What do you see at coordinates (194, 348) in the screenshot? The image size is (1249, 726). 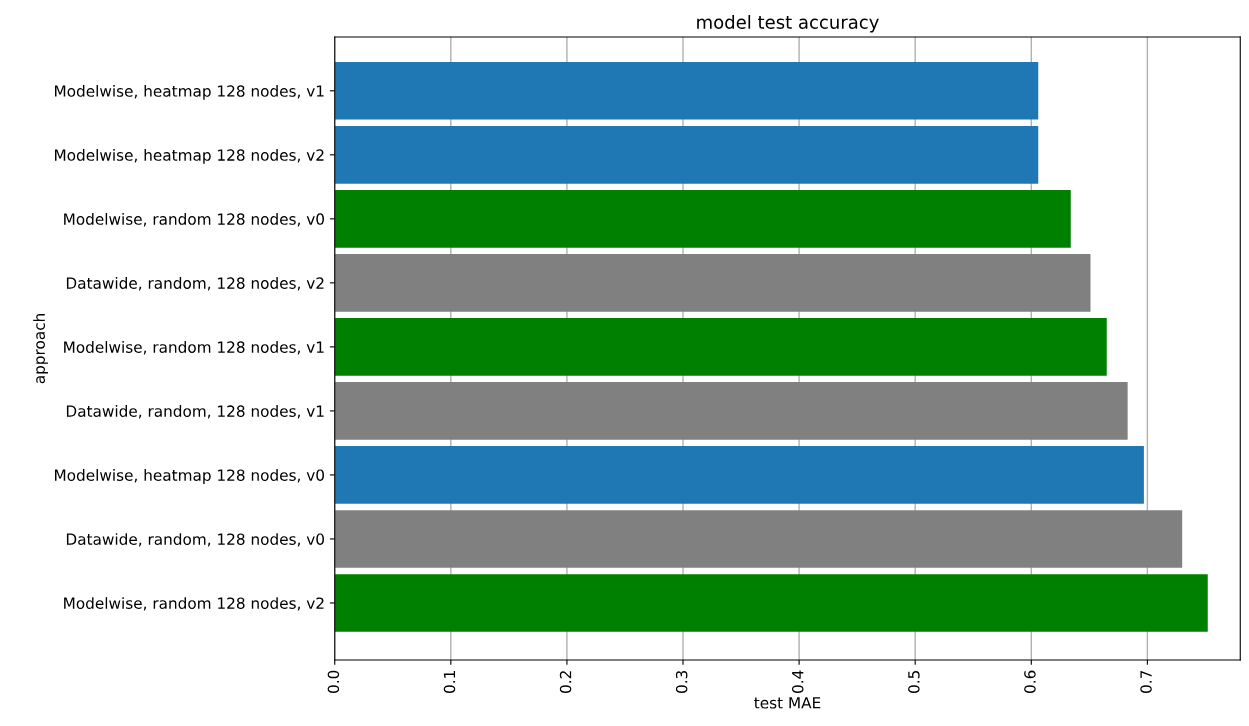 I see `y-tick-label: Modelwise, random 128 nodes, v1` at bounding box center [194, 348].